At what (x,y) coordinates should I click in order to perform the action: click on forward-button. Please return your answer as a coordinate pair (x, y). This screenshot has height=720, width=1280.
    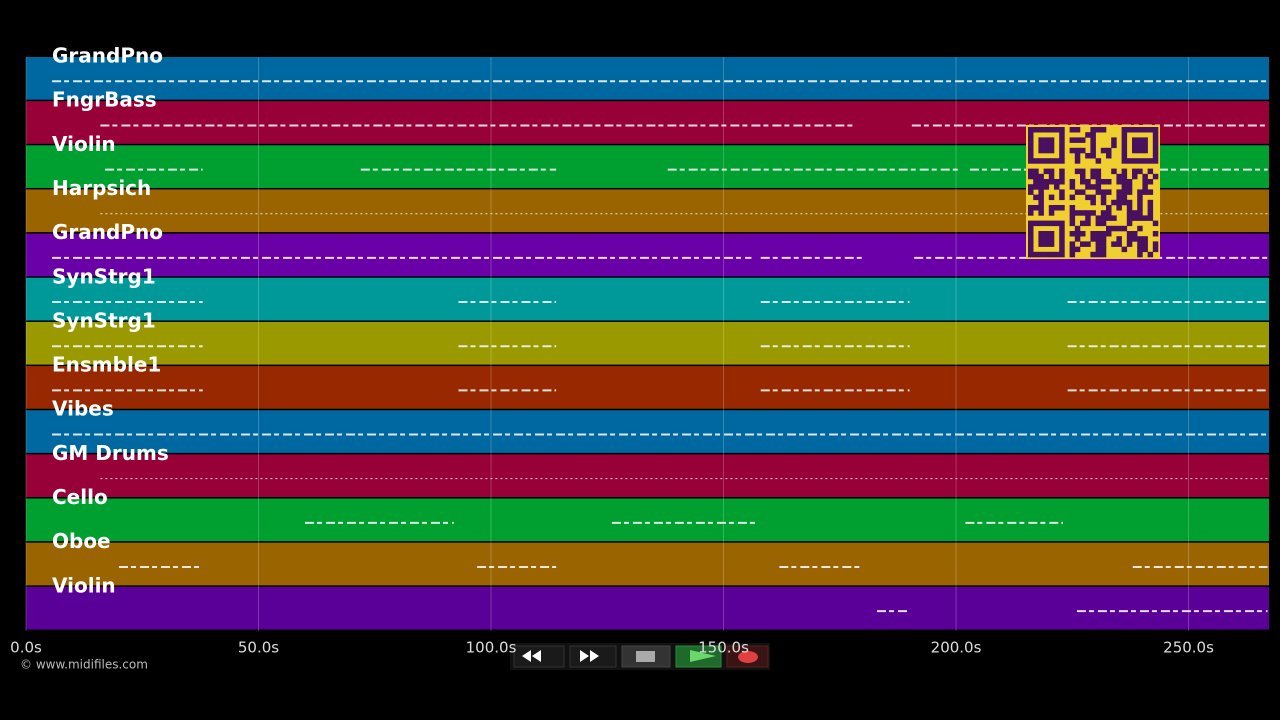
    Looking at the image, I should click on (593, 656).